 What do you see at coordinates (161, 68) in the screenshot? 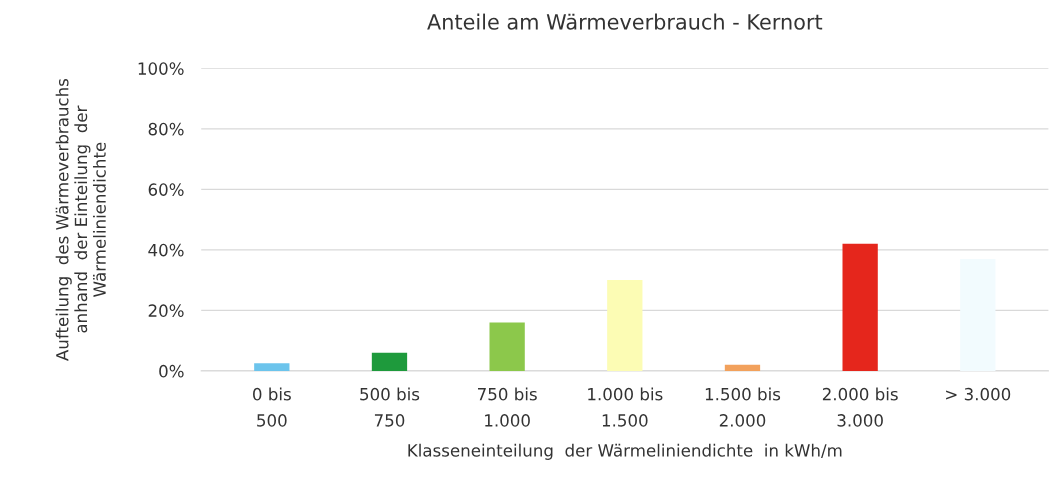
I see `y-tick-label: 100%` at bounding box center [161, 68].